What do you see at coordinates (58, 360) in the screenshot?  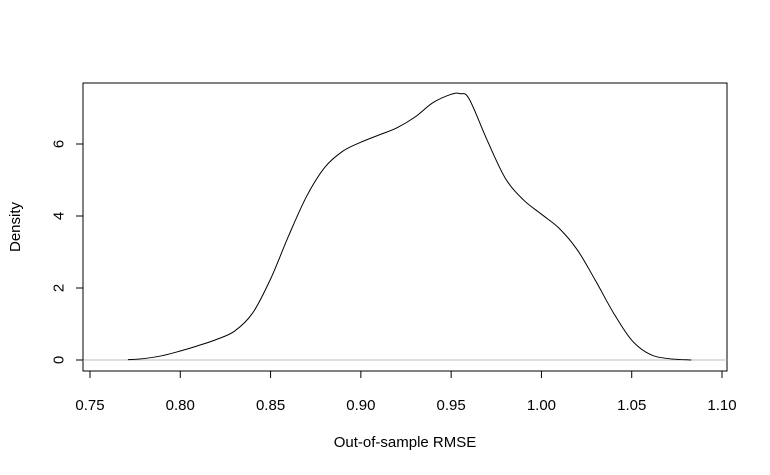 I see `y-tick-label: 0` at bounding box center [58, 360].